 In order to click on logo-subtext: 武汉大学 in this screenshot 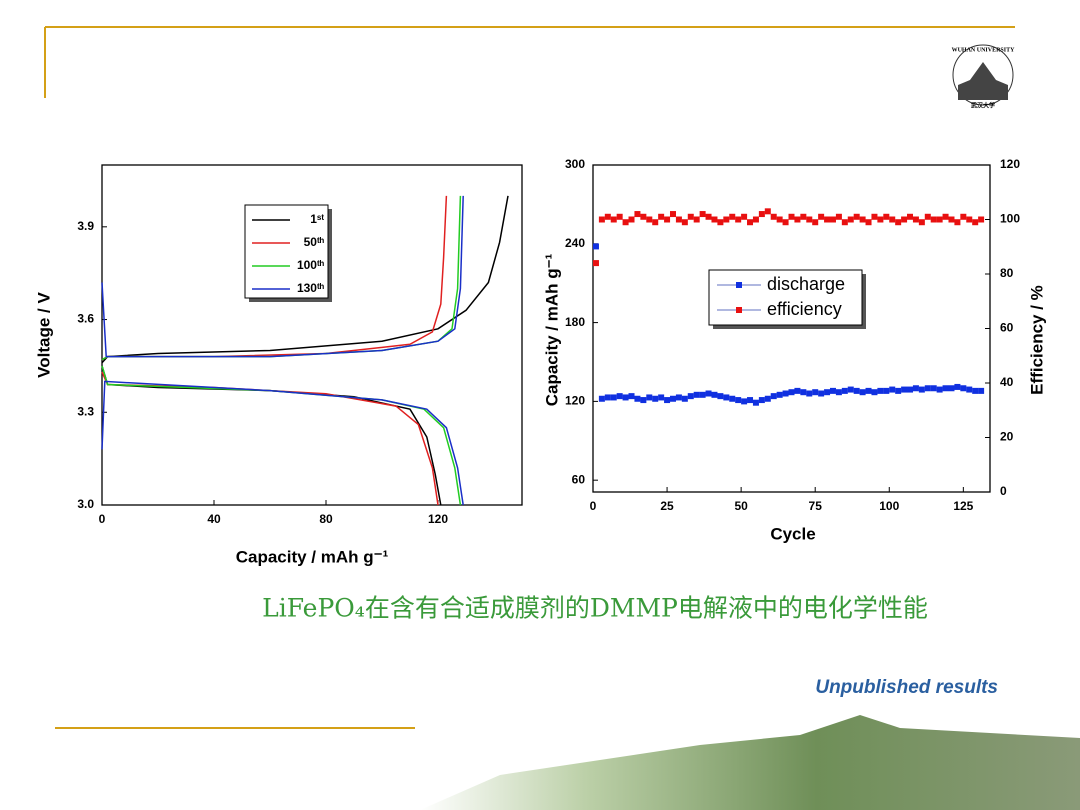, I will do `click(983, 106)`.